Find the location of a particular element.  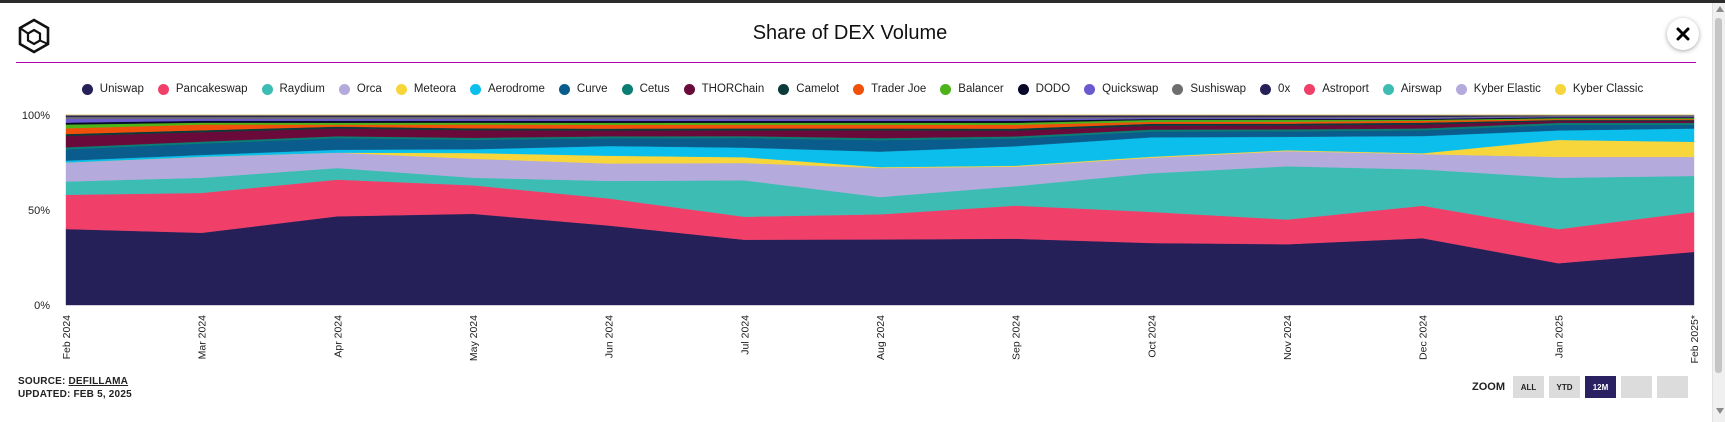

legend-item: Sushiswap is located at coordinates (1209, 89).